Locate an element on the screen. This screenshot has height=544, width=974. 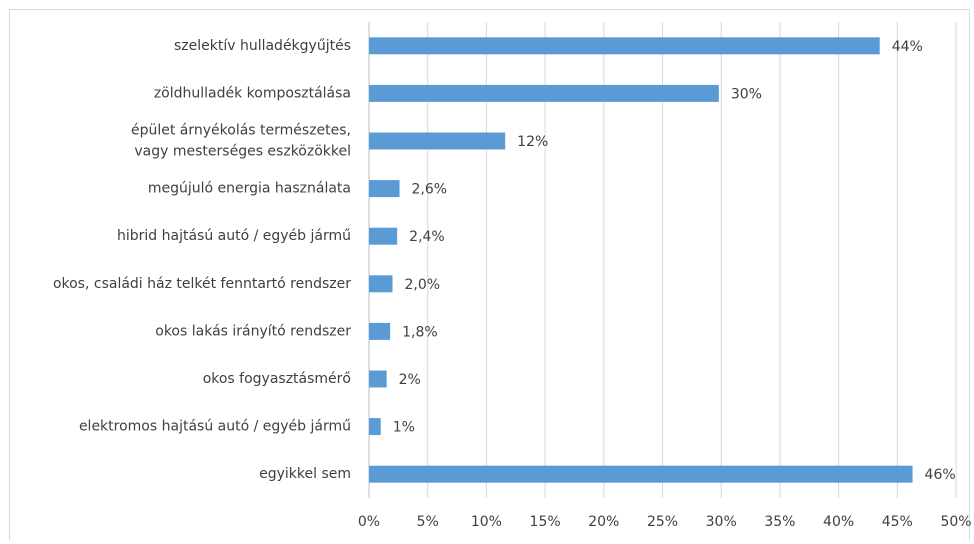
y-tick-label: egyikkel sem is located at coordinates (305, 474).